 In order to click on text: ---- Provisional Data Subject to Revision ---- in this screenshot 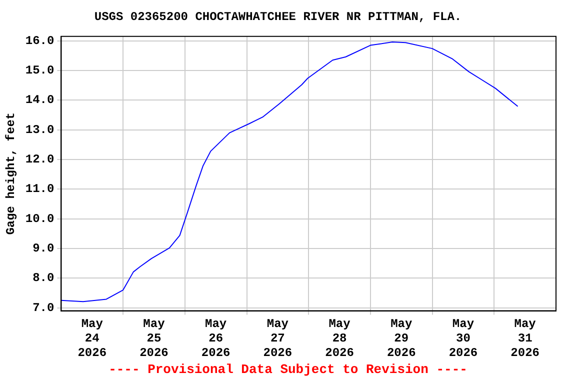, I will do `click(288, 369)`.